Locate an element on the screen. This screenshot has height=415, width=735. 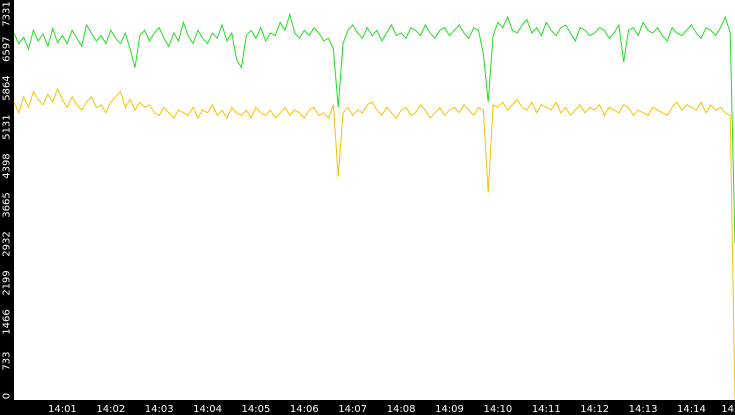
y-tick-label: 6597 is located at coordinates (7, 48).